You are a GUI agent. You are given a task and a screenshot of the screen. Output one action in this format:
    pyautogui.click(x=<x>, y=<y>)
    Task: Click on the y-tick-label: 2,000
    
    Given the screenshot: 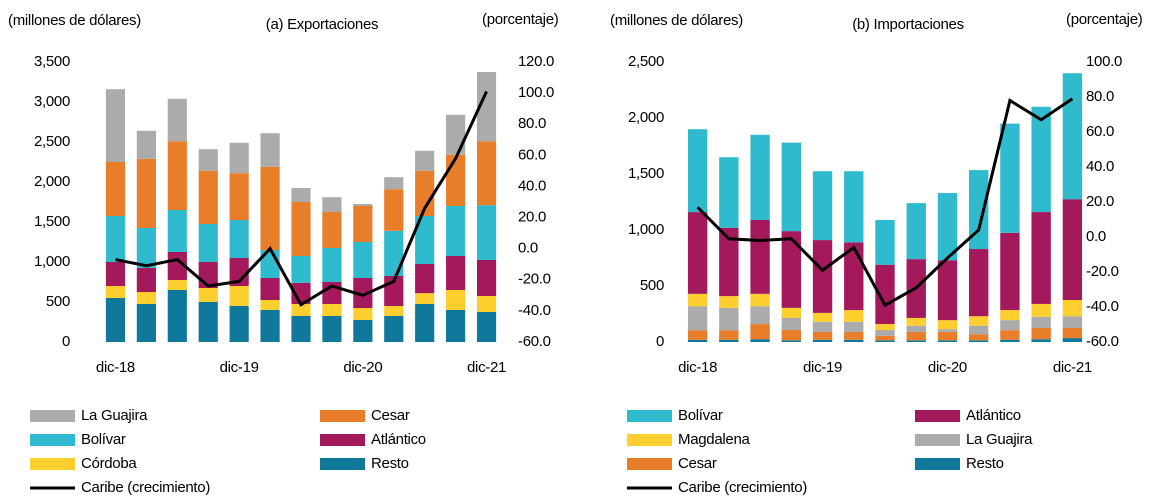 What is the action you would take?
    pyautogui.click(x=52, y=181)
    